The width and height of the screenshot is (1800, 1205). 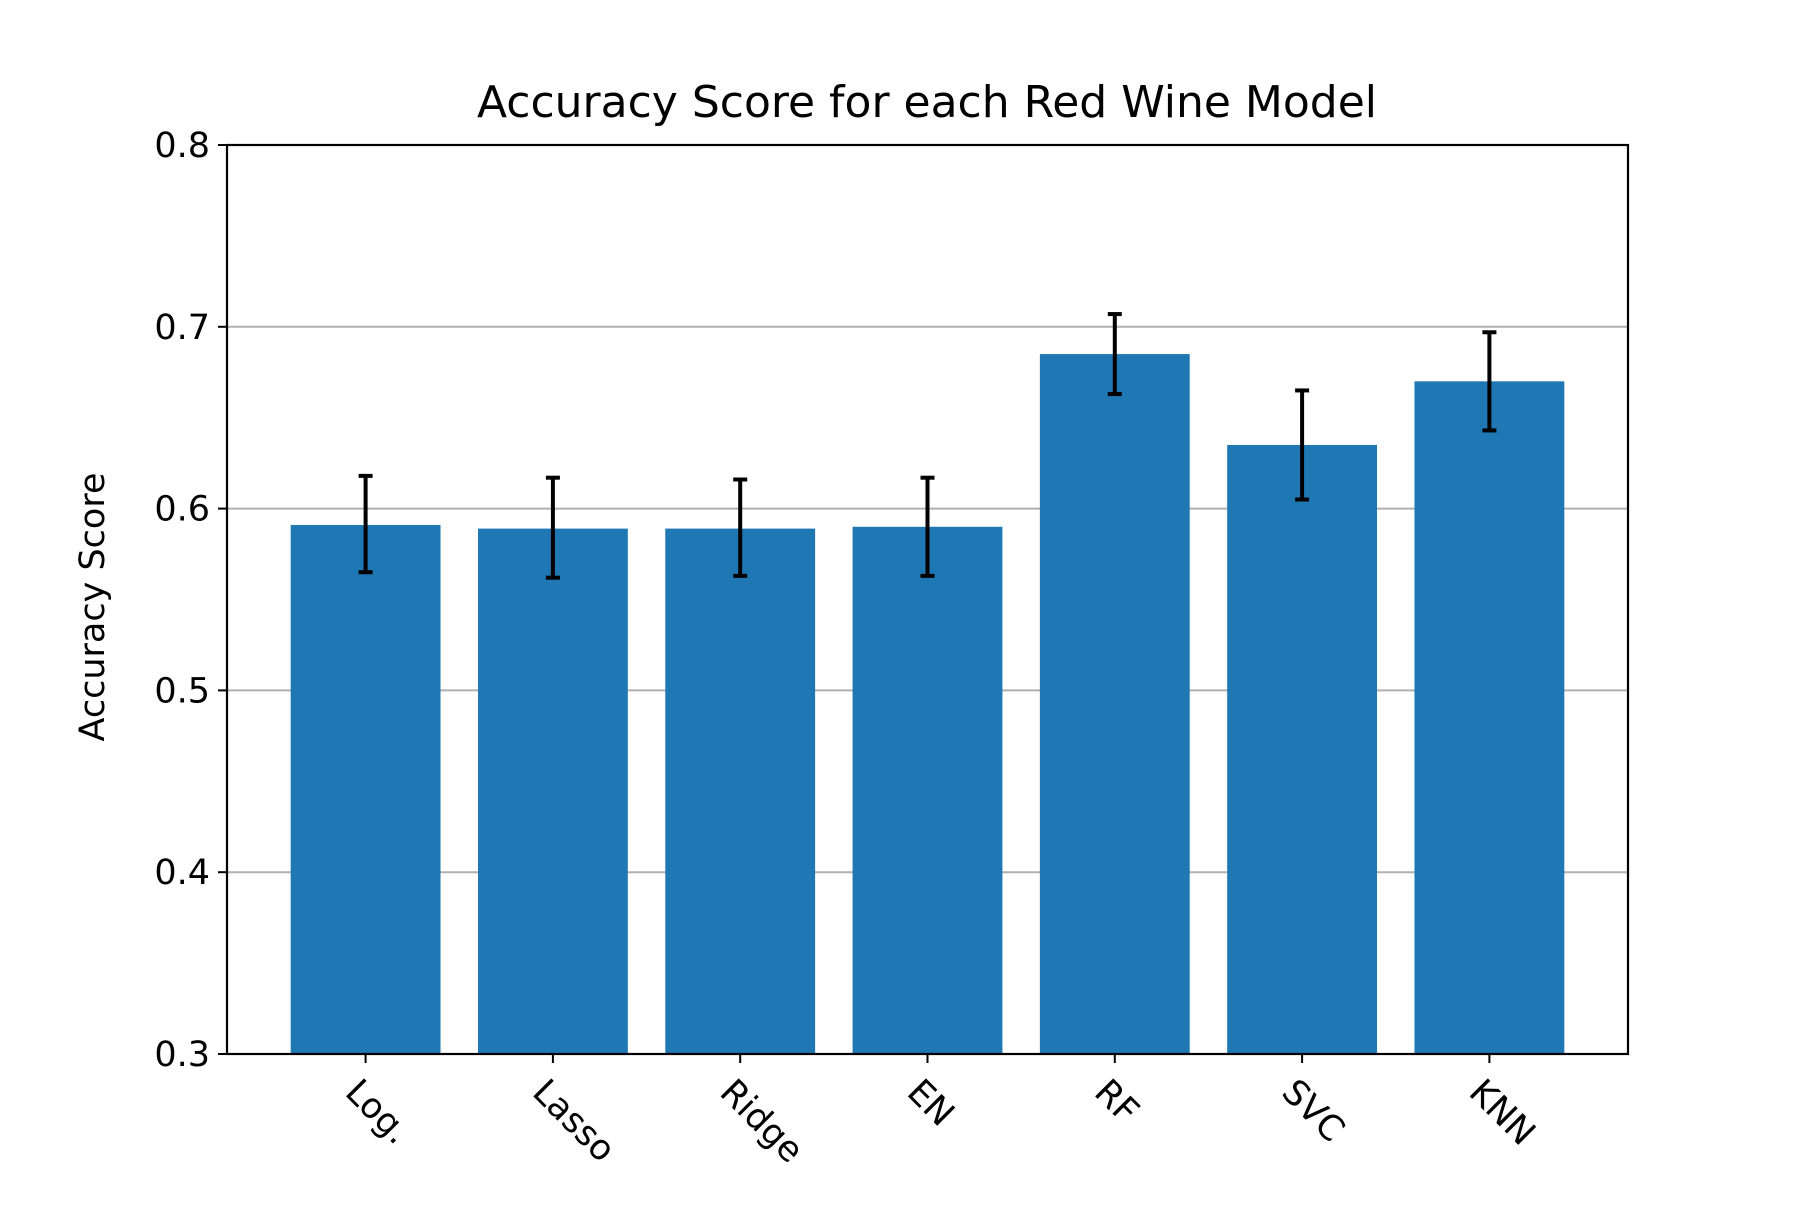 What do you see at coordinates (927, 790) in the screenshot?
I see `bar-en` at bounding box center [927, 790].